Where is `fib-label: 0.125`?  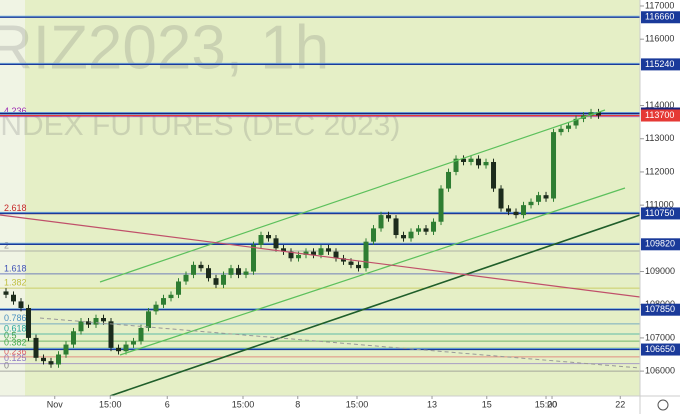
fib-label: 0.125 is located at coordinates (15, 358).